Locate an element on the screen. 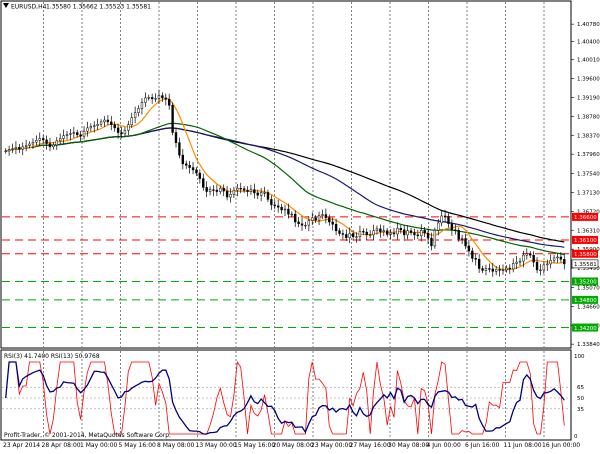 The image size is (600, 454). current-price-tag: 1.35581 is located at coordinates (585, 263).